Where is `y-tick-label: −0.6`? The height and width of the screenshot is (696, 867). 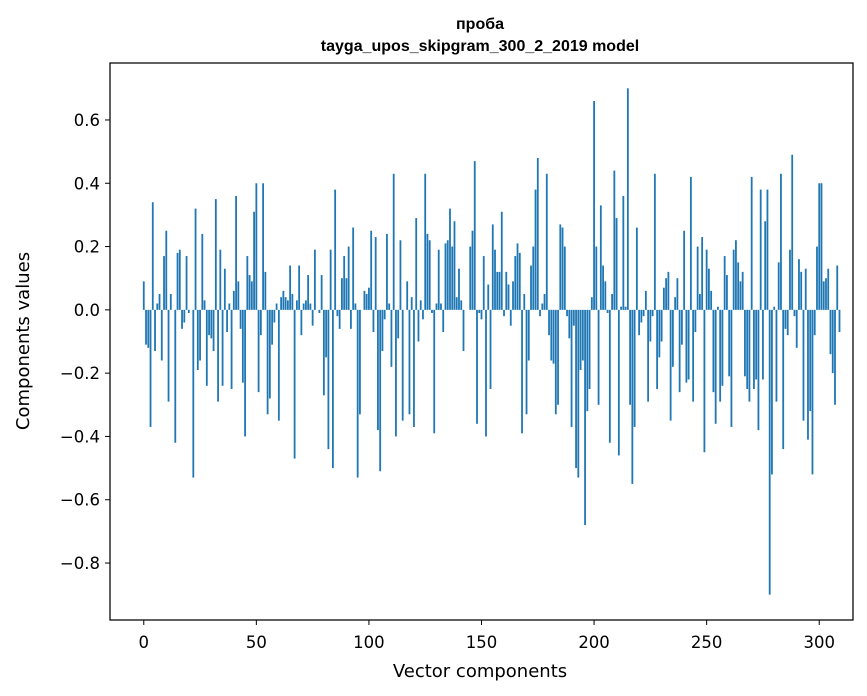
y-tick-label: −0.6 is located at coordinates (80, 500).